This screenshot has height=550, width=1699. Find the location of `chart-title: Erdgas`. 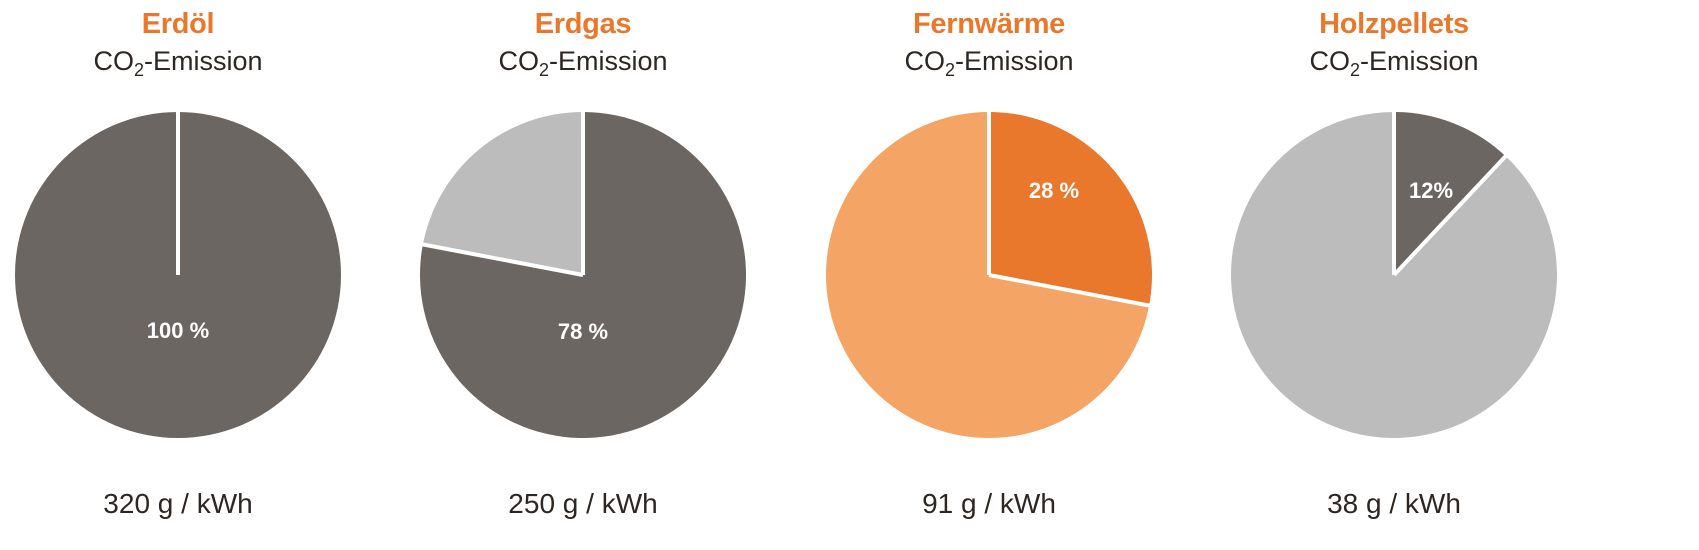

chart-title: Erdgas is located at coordinates (583, 24).